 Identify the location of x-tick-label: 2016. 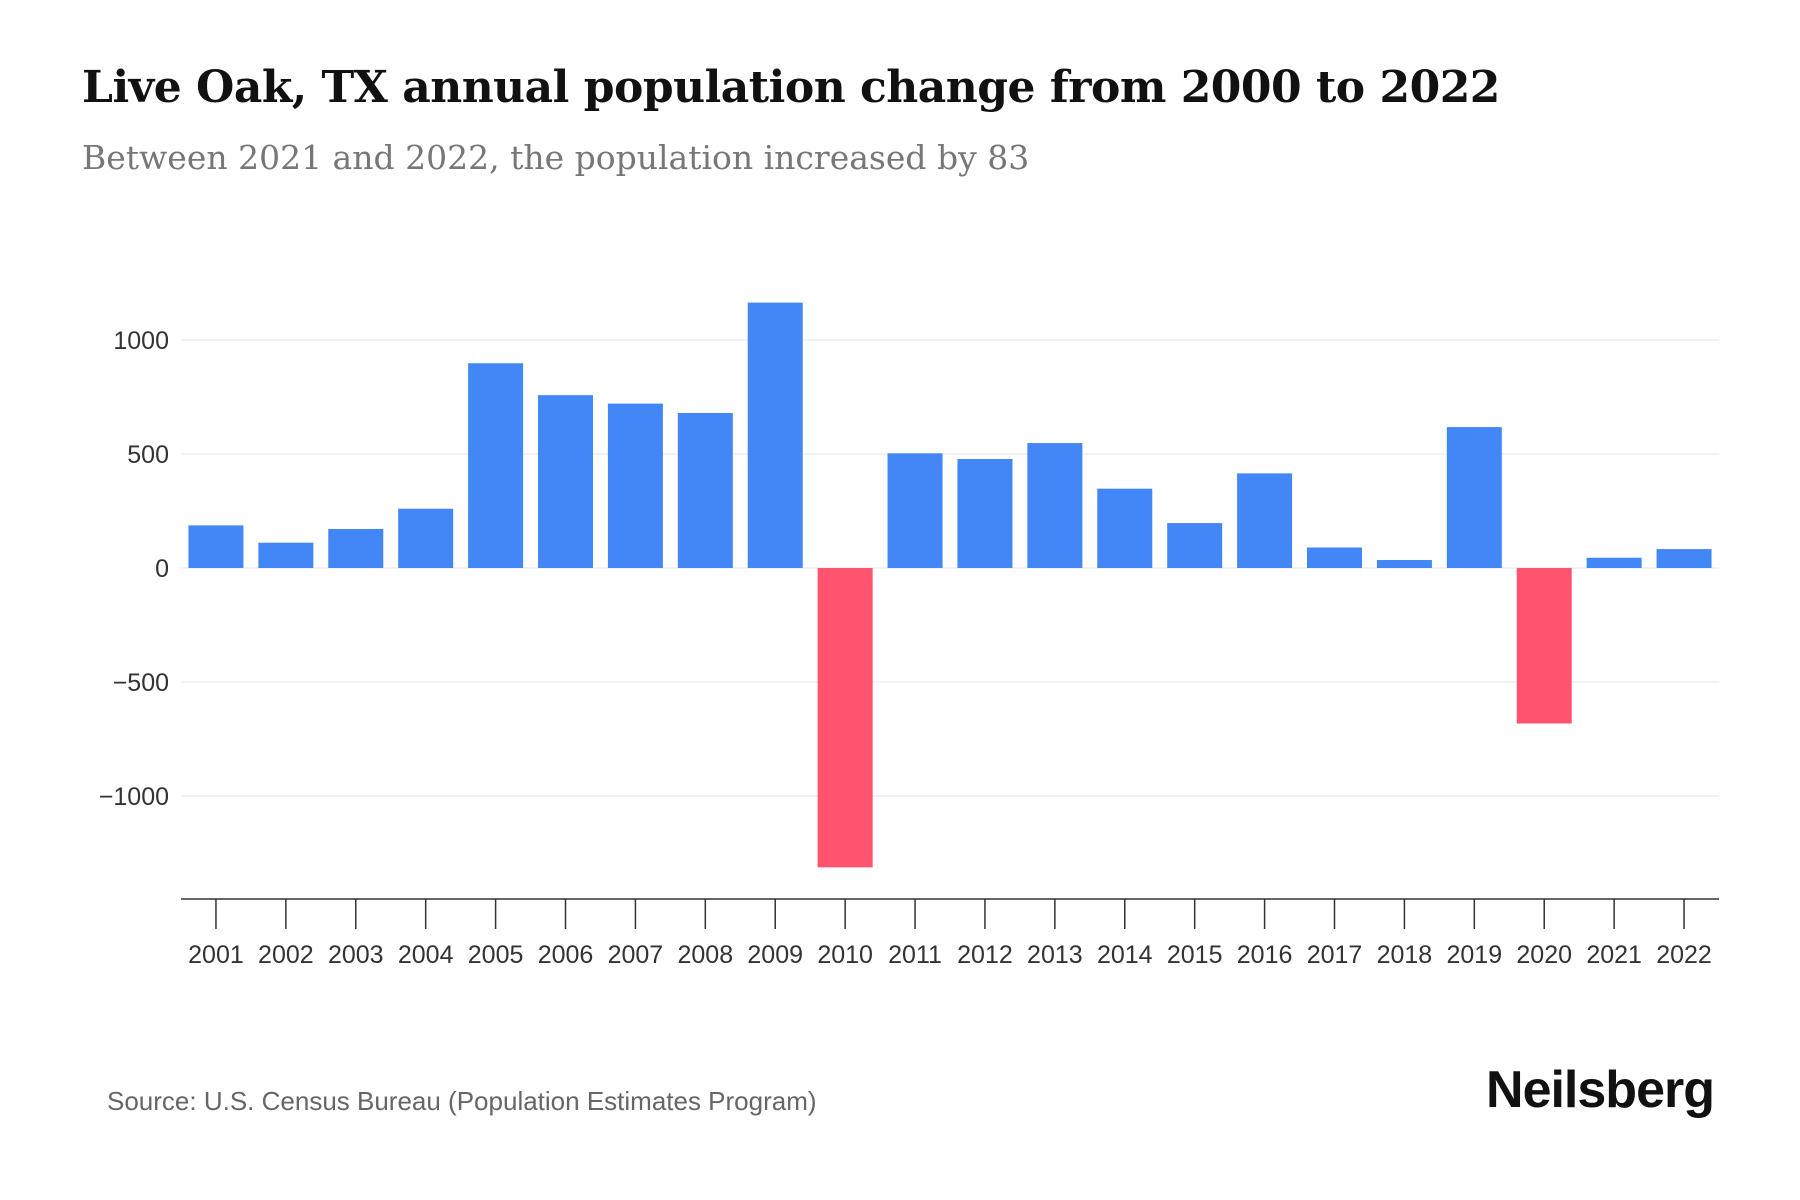
(1265, 955).